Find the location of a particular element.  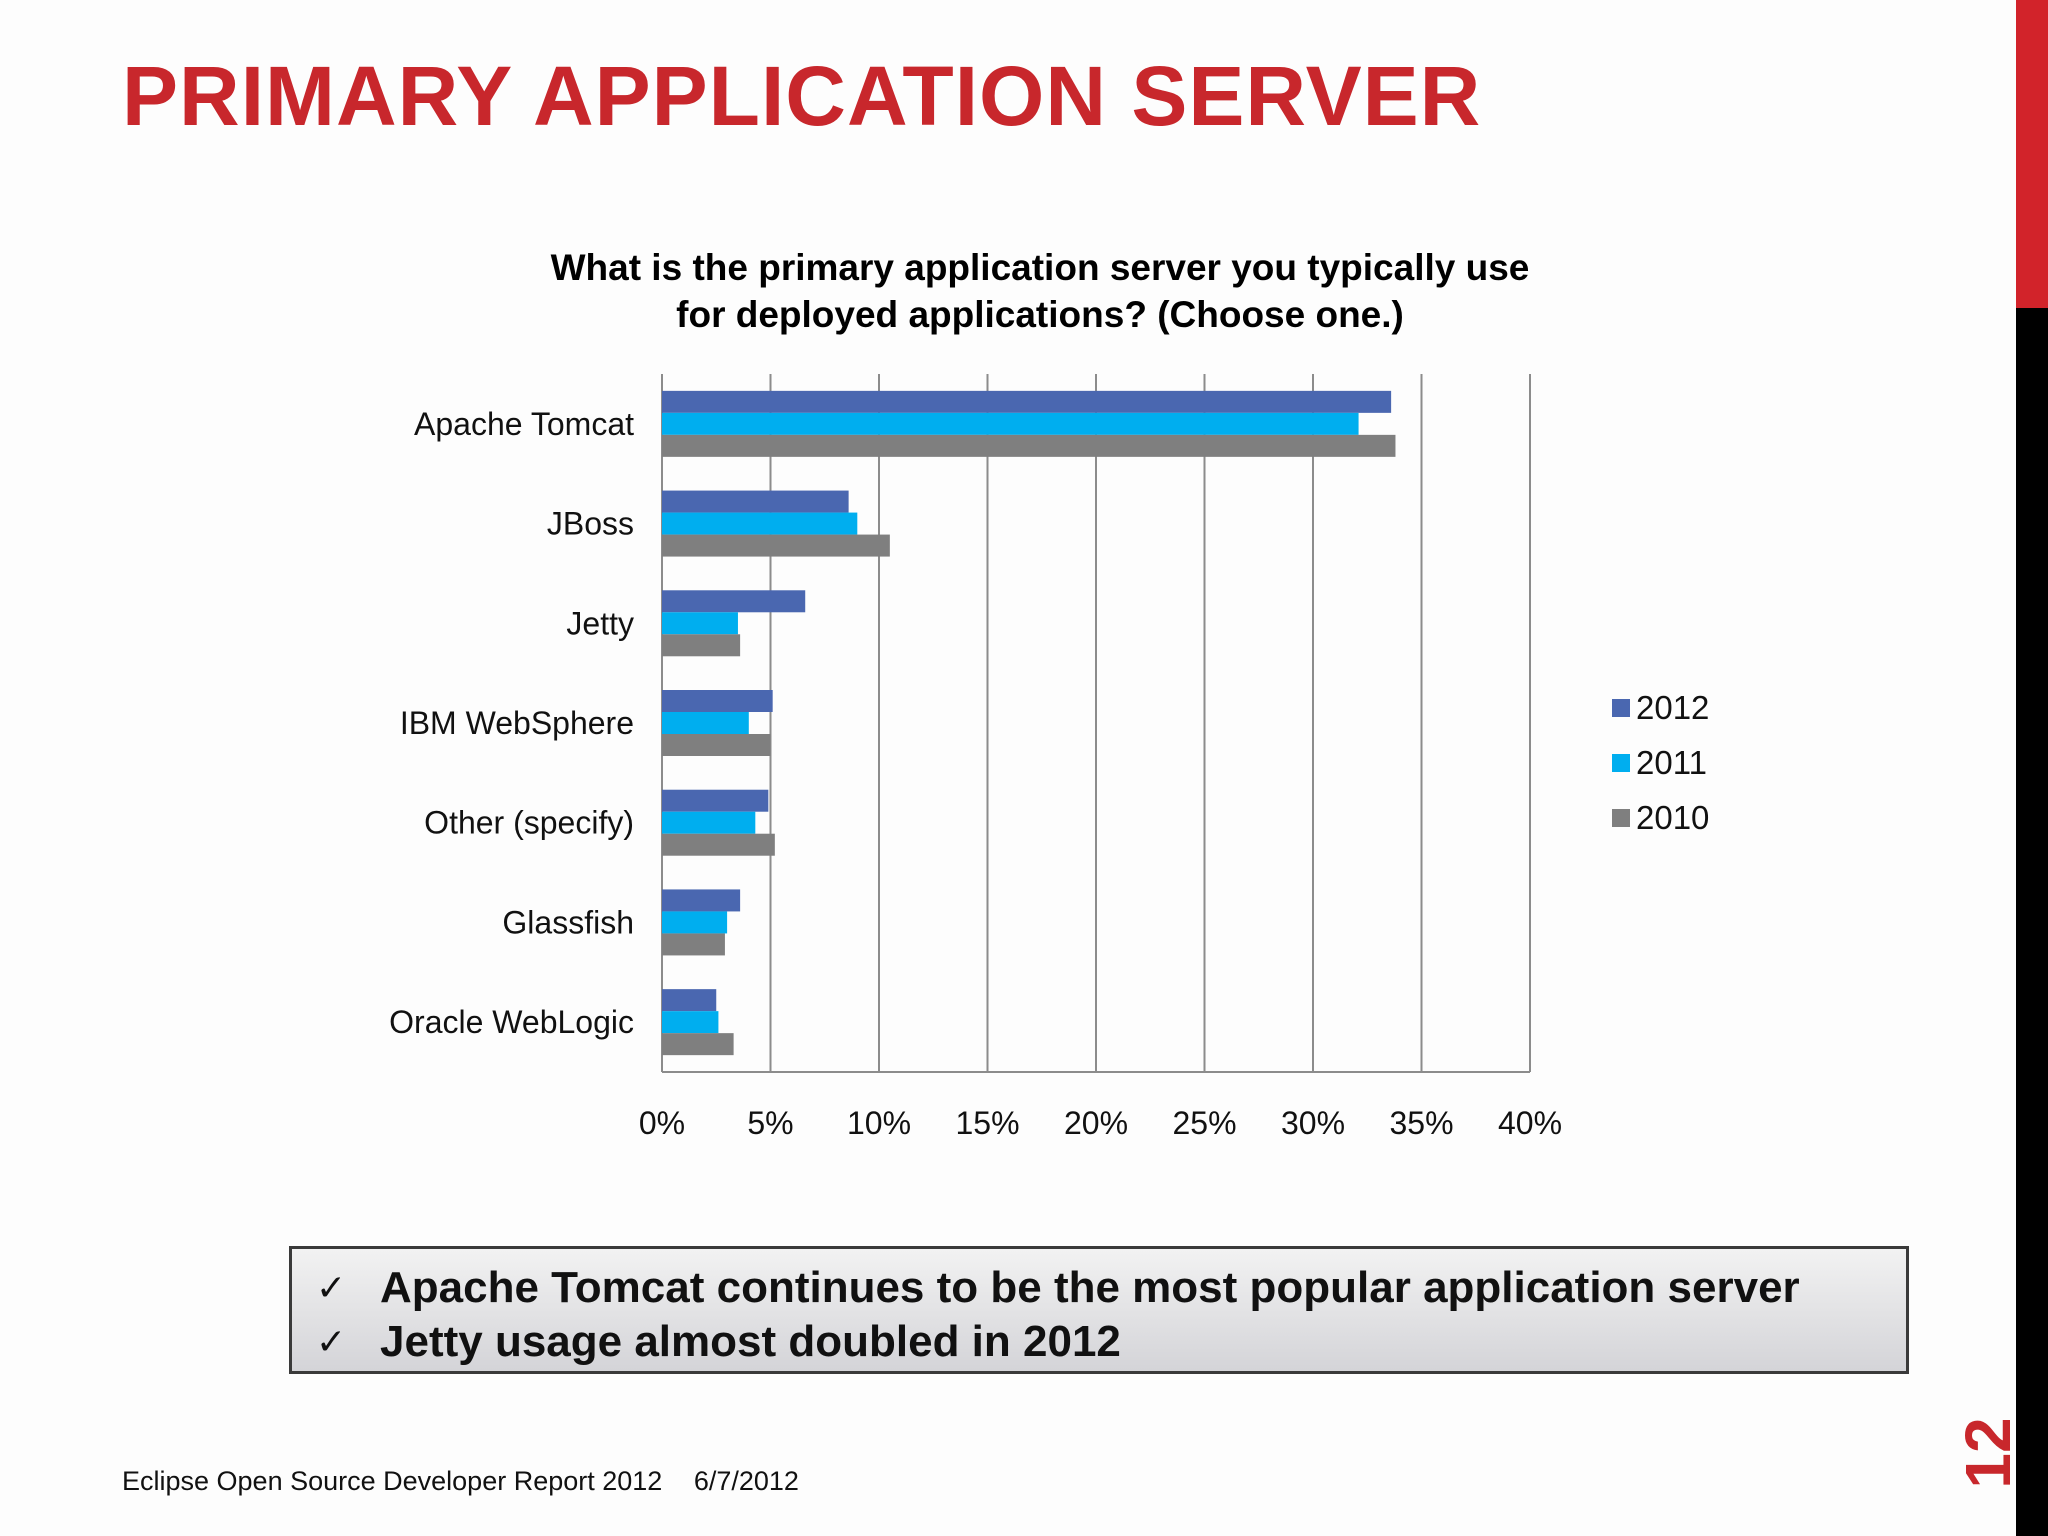

legend-label-2011: 2011 is located at coordinates (1671, 762).